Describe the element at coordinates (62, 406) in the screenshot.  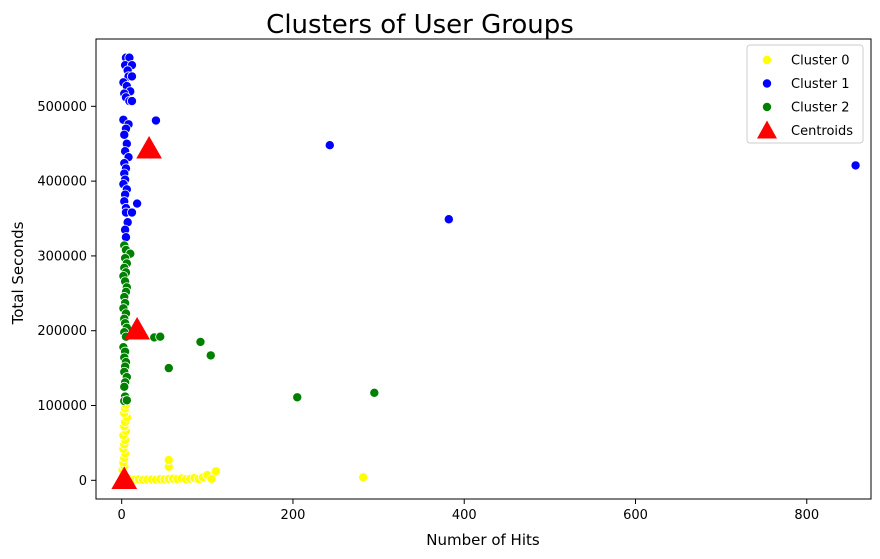
I see `y-tick-label: 100000` at that location.